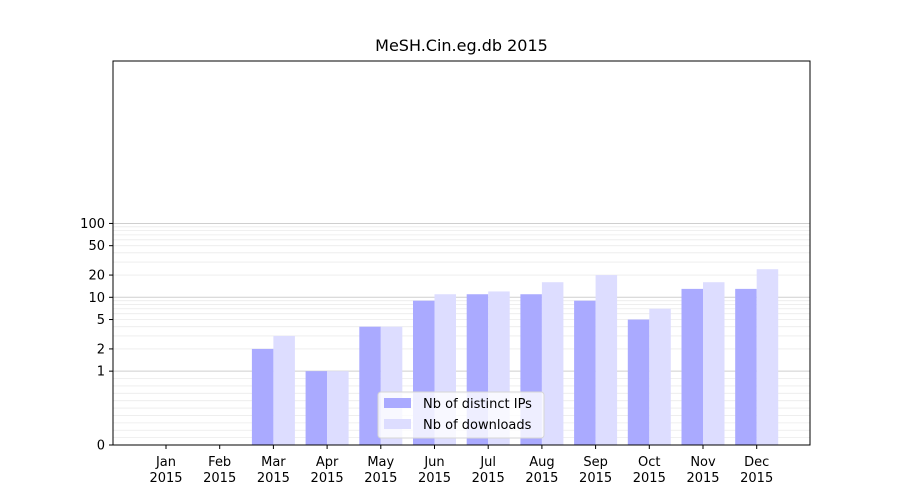 The height and width of the screenshot is (500, 900). Describe the element at coordinates (477, 425) in the screenshot. I see `legend-label: Nb of downloads` at that location.